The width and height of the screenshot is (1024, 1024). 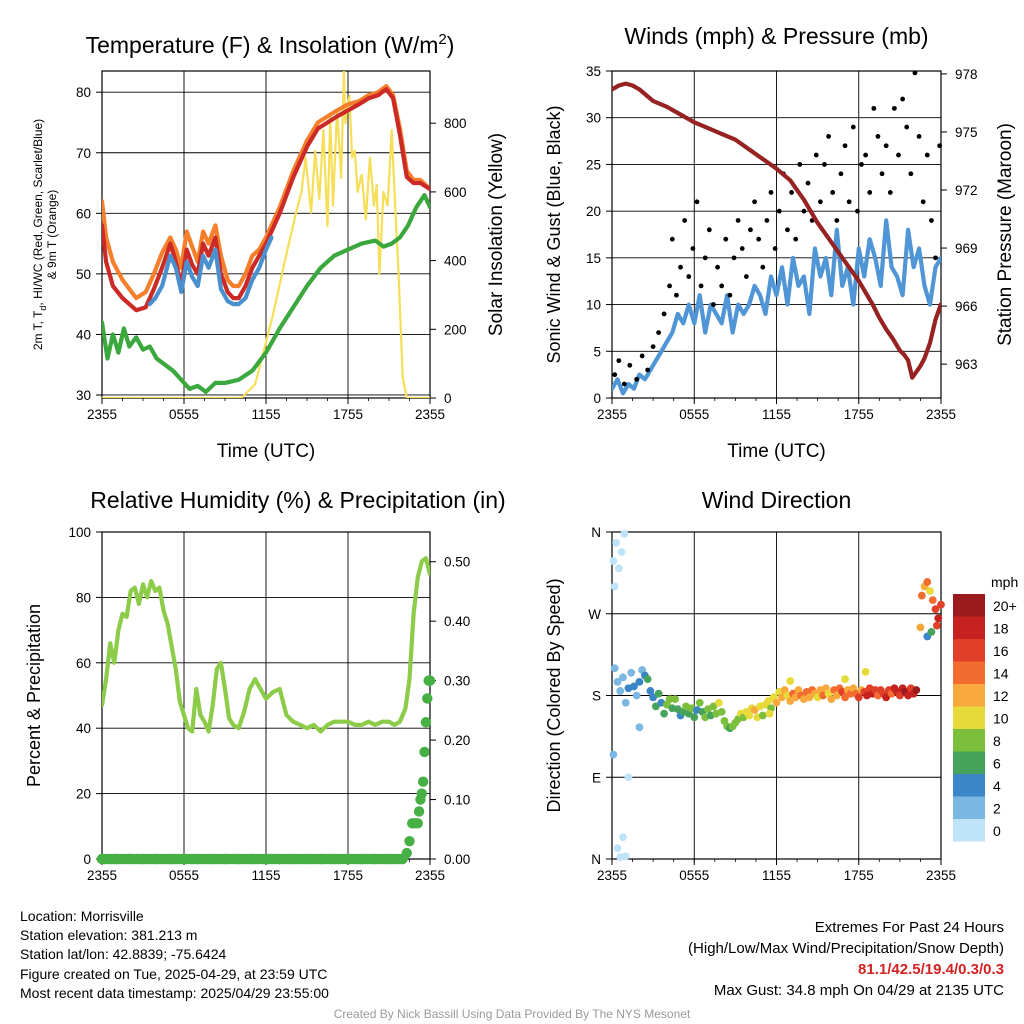 What do you see at coordinates (457, 621) in the screenshot?
I see `chart3-y2tick-label: 0.40` at bounding box center [457, 621].